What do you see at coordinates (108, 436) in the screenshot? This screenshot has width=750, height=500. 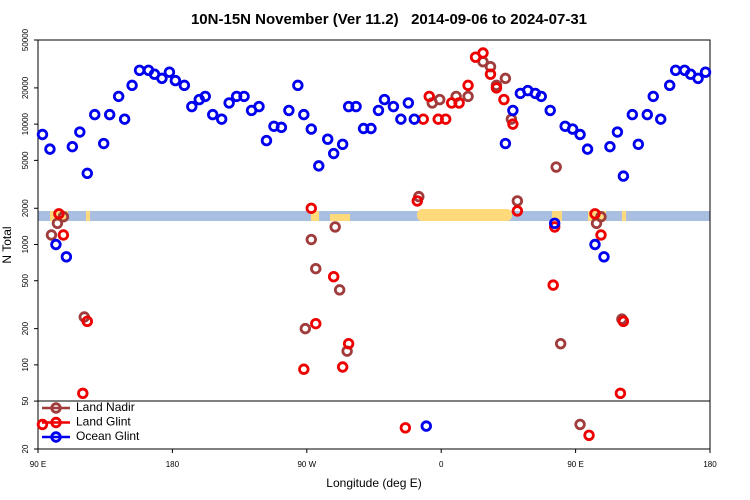 I see `legend-label: Ocean Glint` at bounding box center [108, 436].